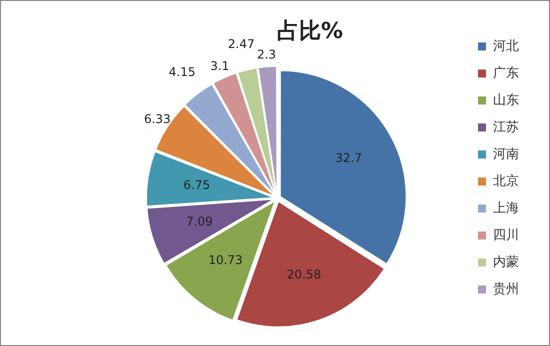  Describe the element at coordinates (506, 289) in the screenshot. I see `legend-label: 贵州` at that location.